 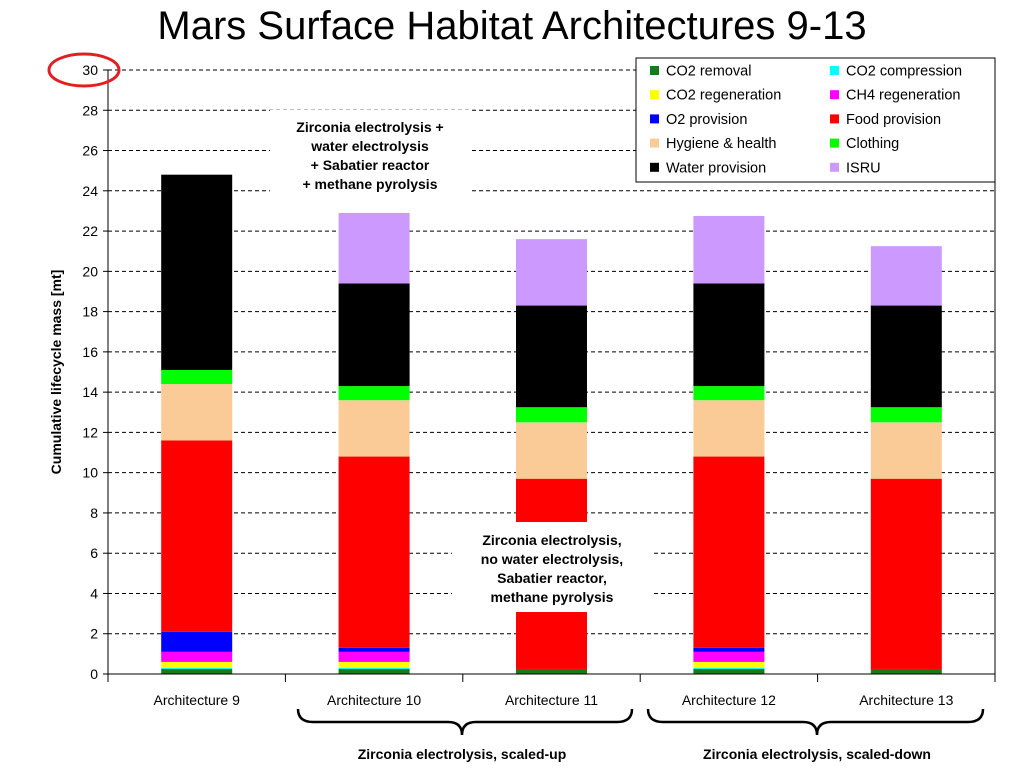 What do you see at coordinates (94, 513) in the screenshot?
I see `y-tick-label: 8` at bounding box center [94, 513].